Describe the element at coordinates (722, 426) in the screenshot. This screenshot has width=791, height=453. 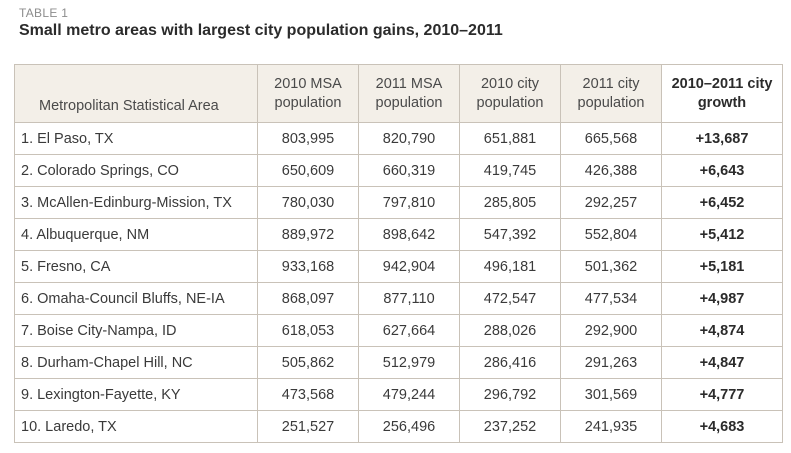
I see `cell-growth: +4,683` at that location.